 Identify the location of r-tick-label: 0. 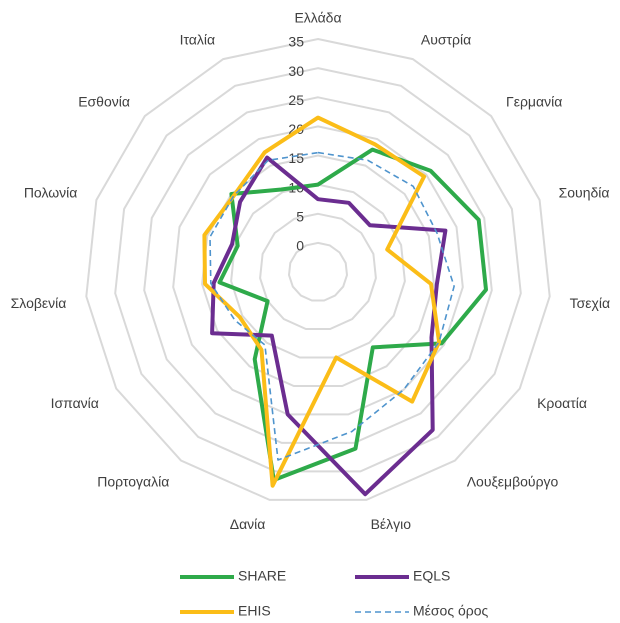
(300, 246).